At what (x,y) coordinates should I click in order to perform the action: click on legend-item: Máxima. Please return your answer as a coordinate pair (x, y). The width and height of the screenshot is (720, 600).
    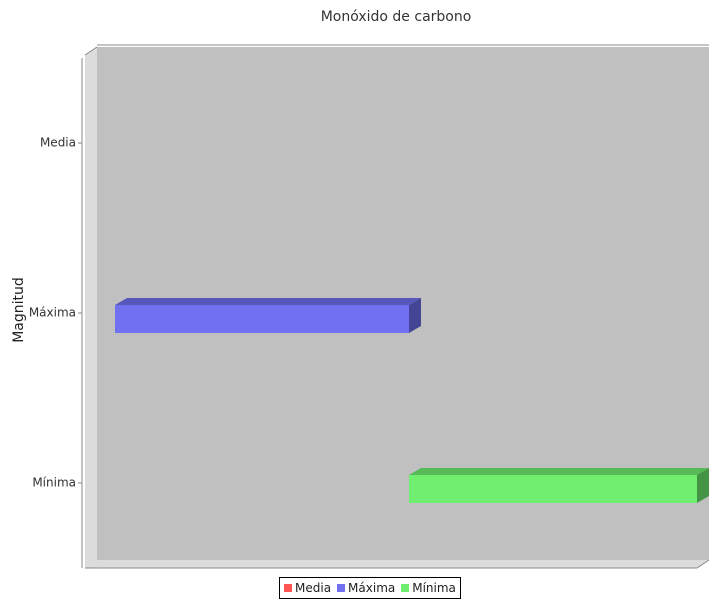
    Looking at the image, I should click on (366, 588).